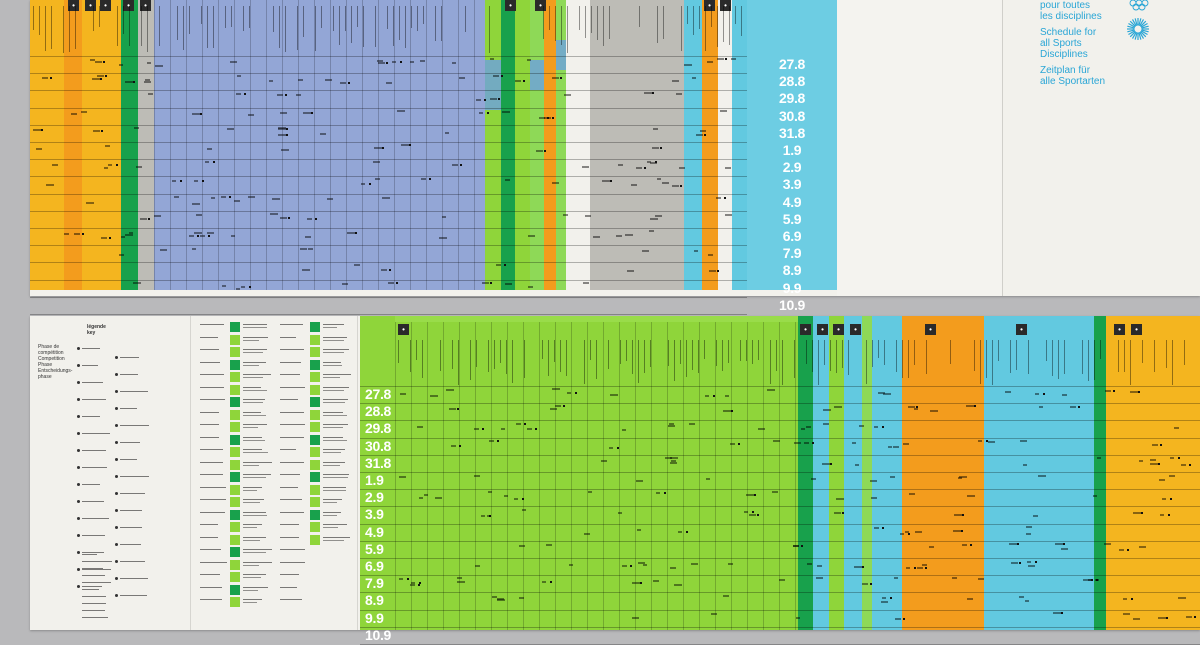 Image resolution: width=1200 pixels, height=645 pixels. I want to click on sun-ray, so click(1132, 25).